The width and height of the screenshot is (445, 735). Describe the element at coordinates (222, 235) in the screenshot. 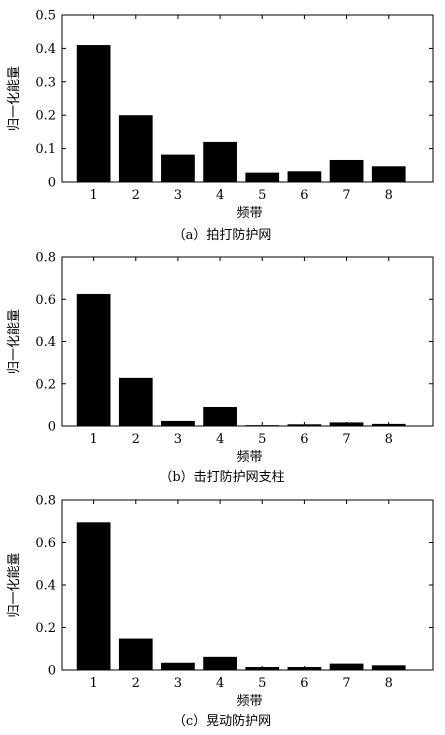

I see `figure-caption: （a）拍打防护网` at that location.